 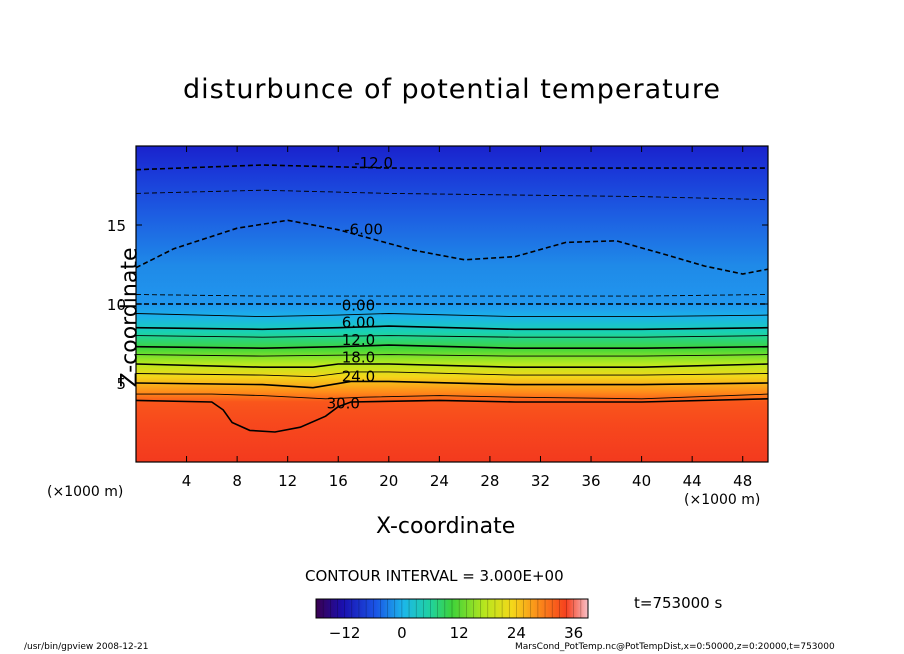 What do you see at coordinates (452, 608) in the screenshot?
I see `colorbar` at bounding box center [452, 608].